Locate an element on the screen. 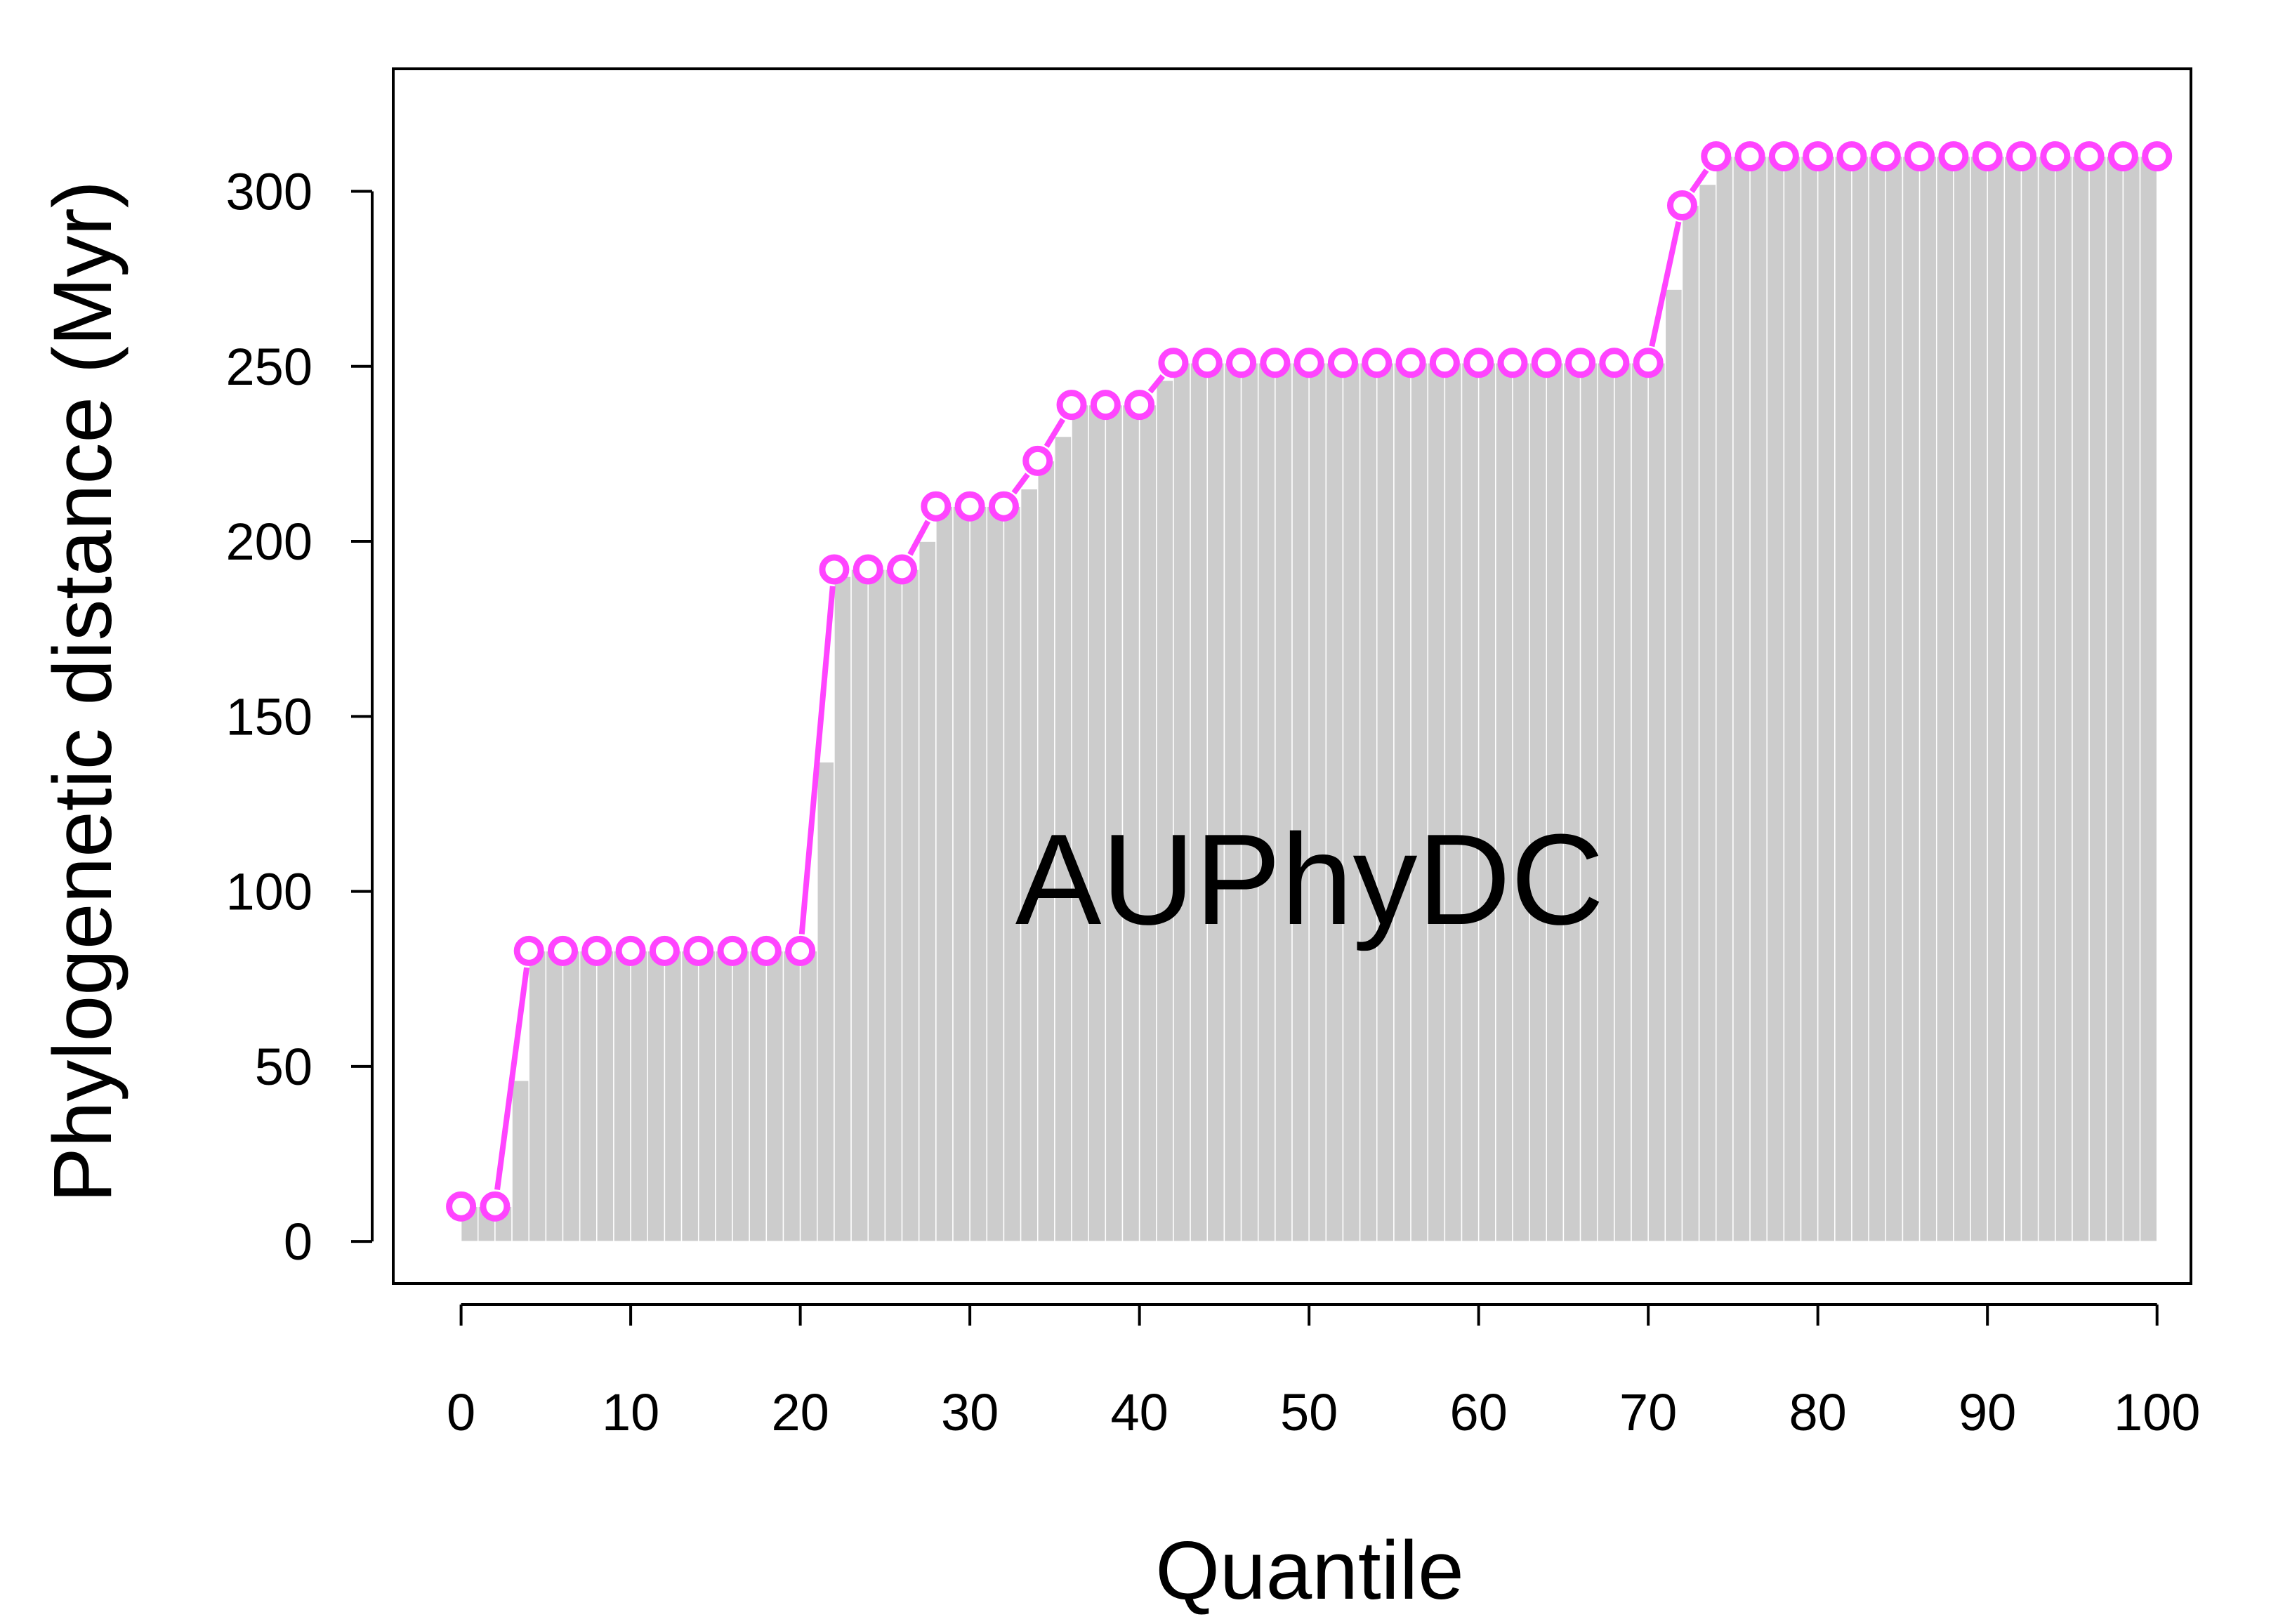 The width and height of the screenshot is (2271, 1624). y-tick-label: 250 is located at coordinates (269, 367).